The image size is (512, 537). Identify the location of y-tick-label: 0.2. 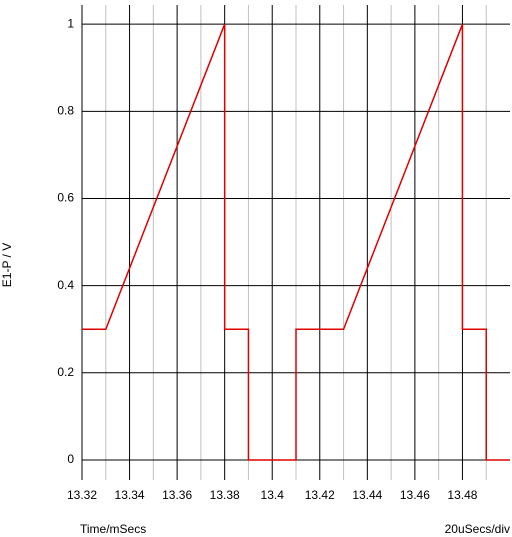
(65, 372).